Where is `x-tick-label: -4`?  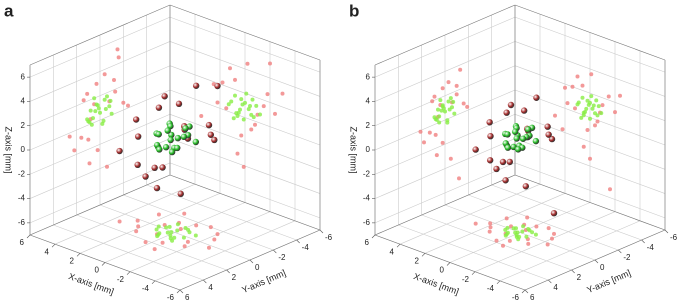
x-tick-label: -4 is located at coordinates (491, 288).